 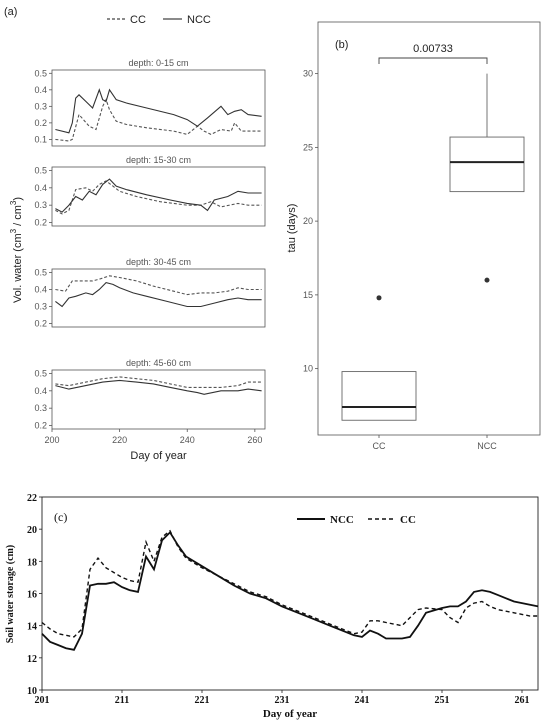 I want to click on x-tick-label: 211, so click(x=122, y=700).